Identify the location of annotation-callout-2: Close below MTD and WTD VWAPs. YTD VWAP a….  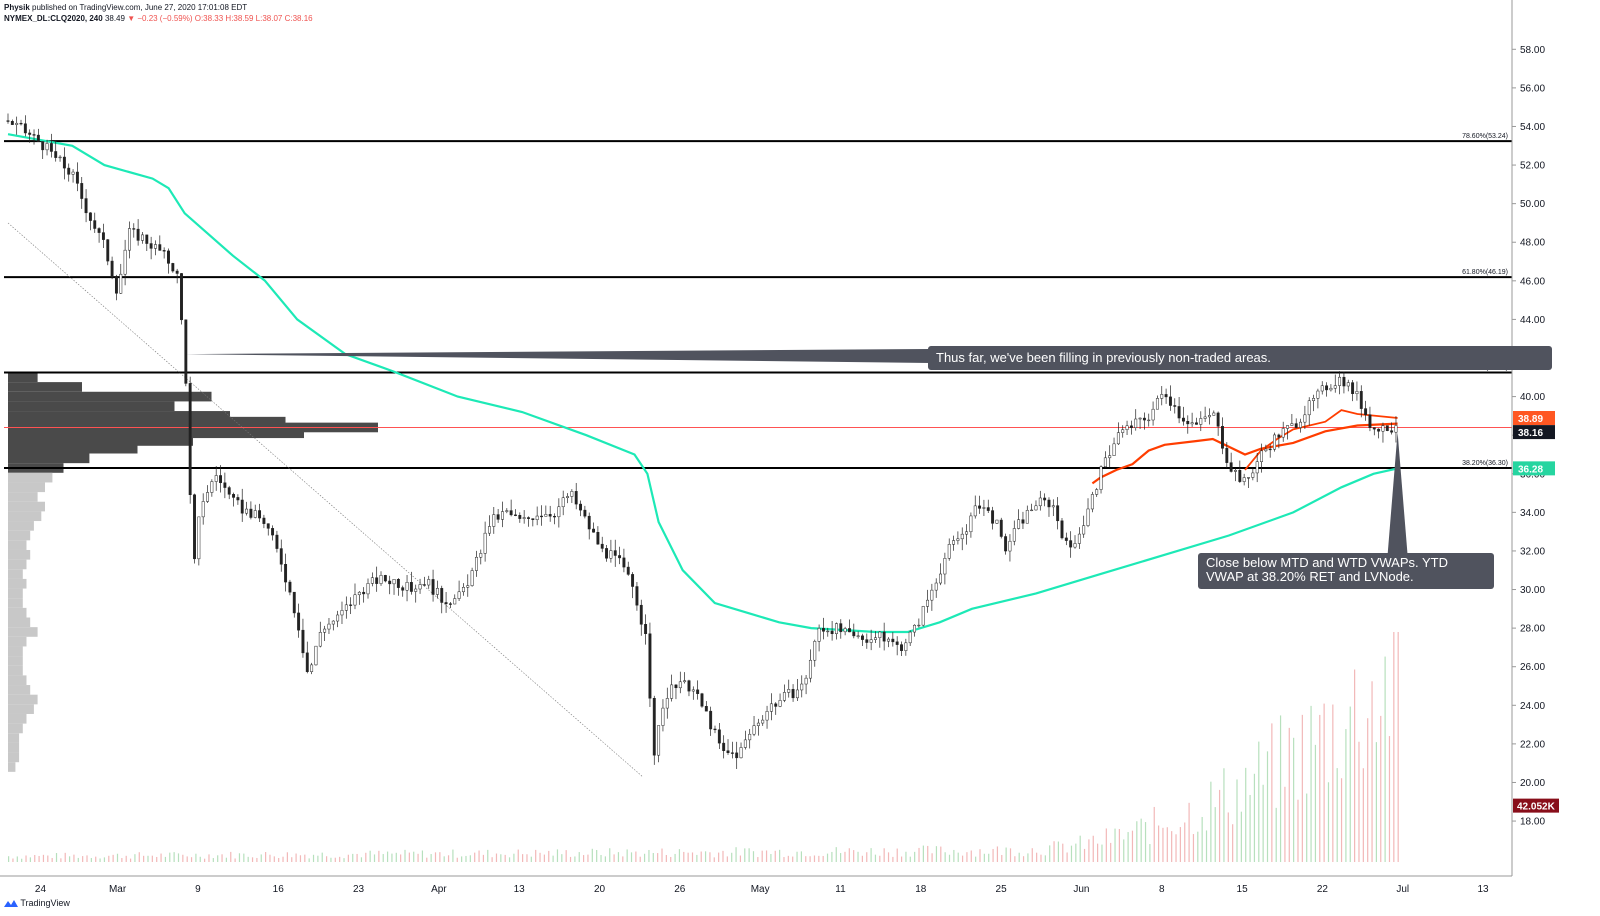
(1346, 571).